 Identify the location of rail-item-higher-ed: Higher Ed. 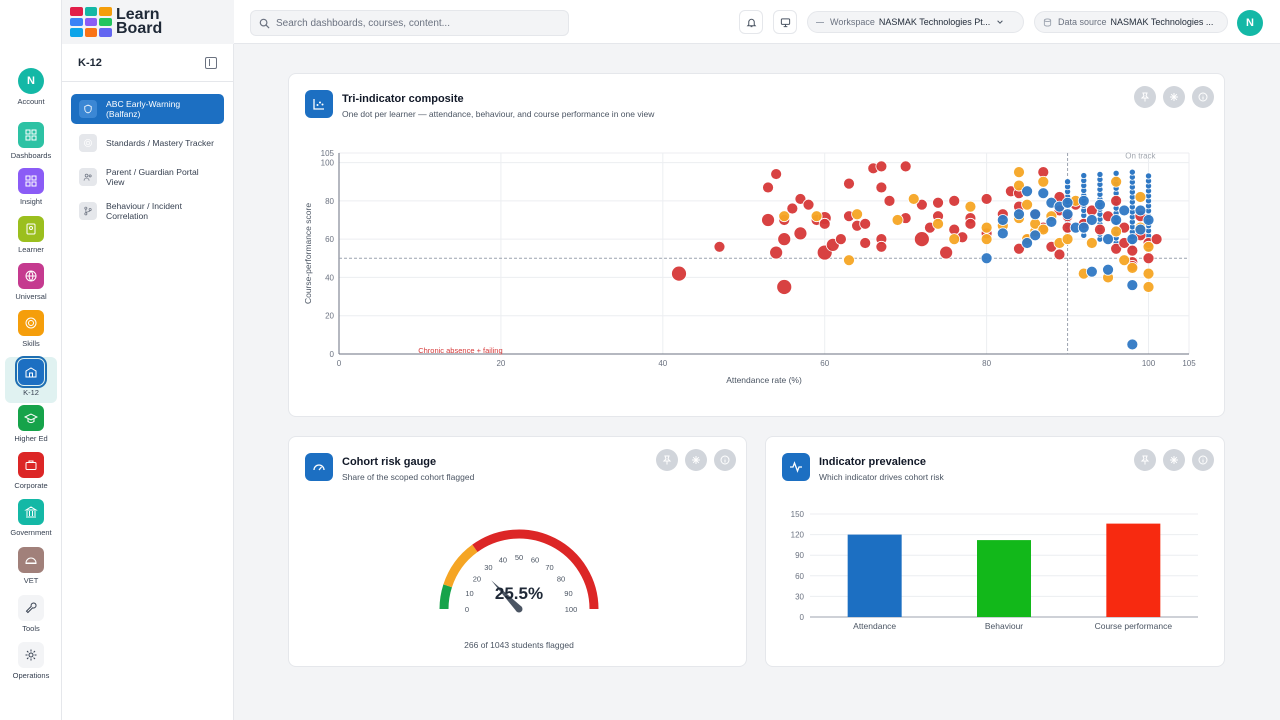
(31, 427).